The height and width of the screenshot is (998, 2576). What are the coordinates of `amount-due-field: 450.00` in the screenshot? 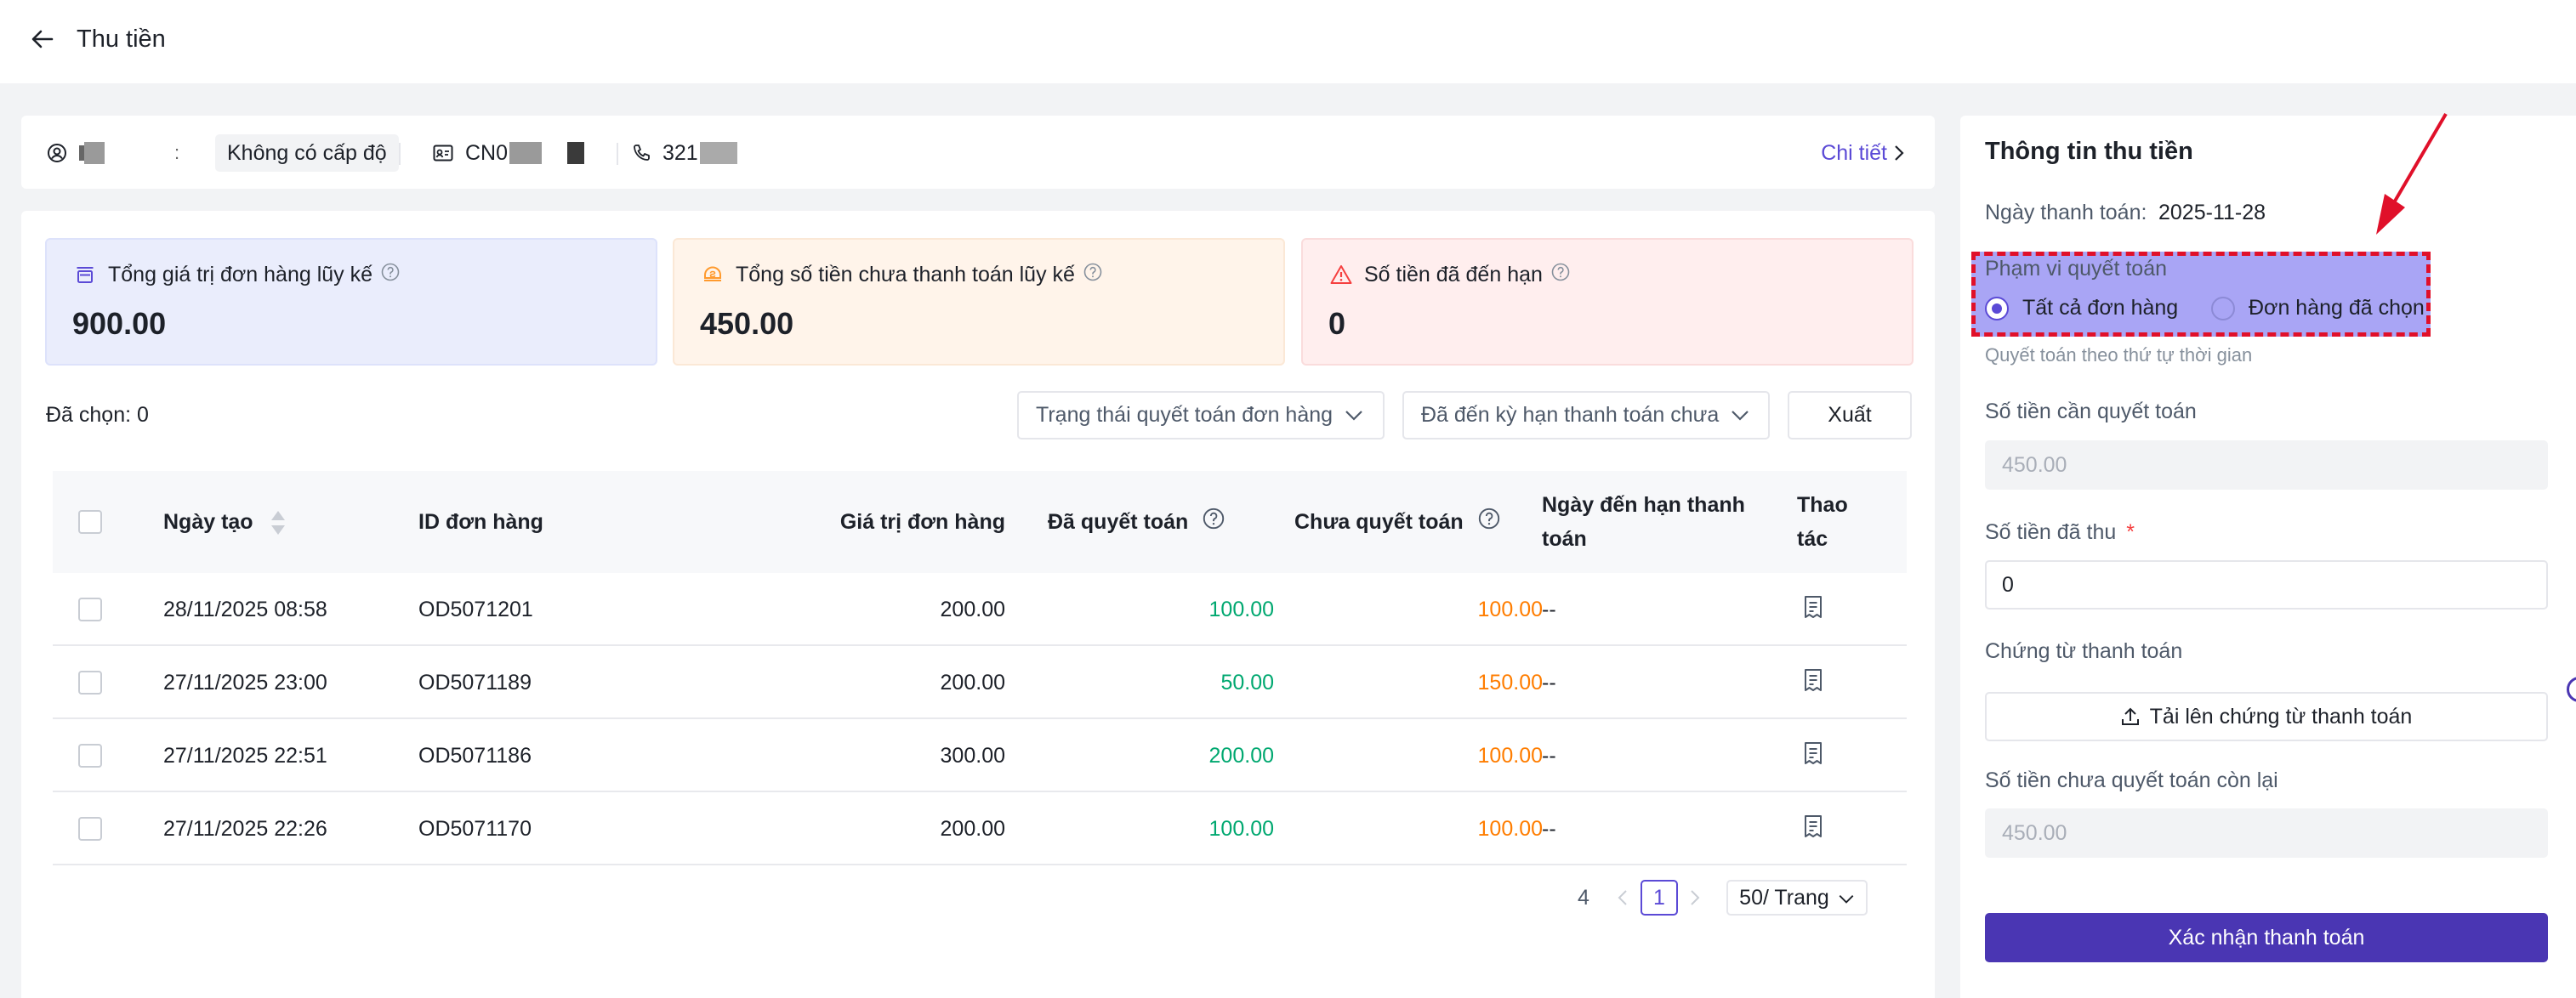 It's located at (2266, 465).